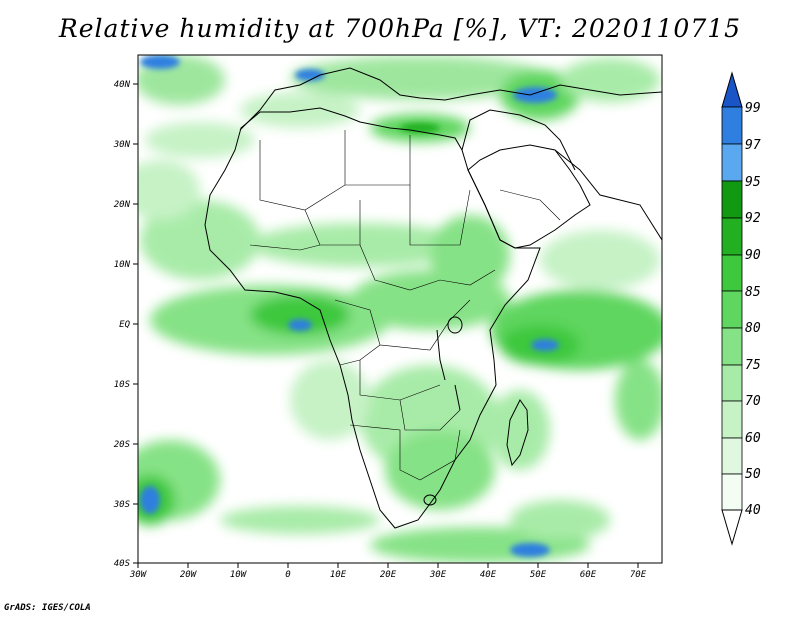 The width and height of the screenshot is (800, 618). What do you see at coordinates (753, 510) in the screenshot?
I see `colorbar-label: 40` at bounding box center [753, 510].